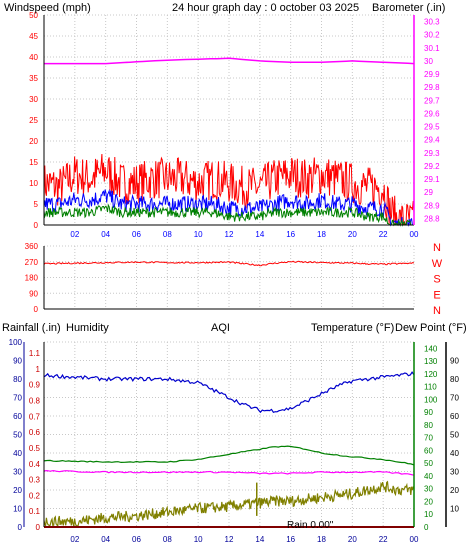 The width and height of the screenshot is (466, 555). What do you see at coordinates (36, 204) in the screenshot?
I see `wind-tick-label: 5` at bounding box center [36, 204].